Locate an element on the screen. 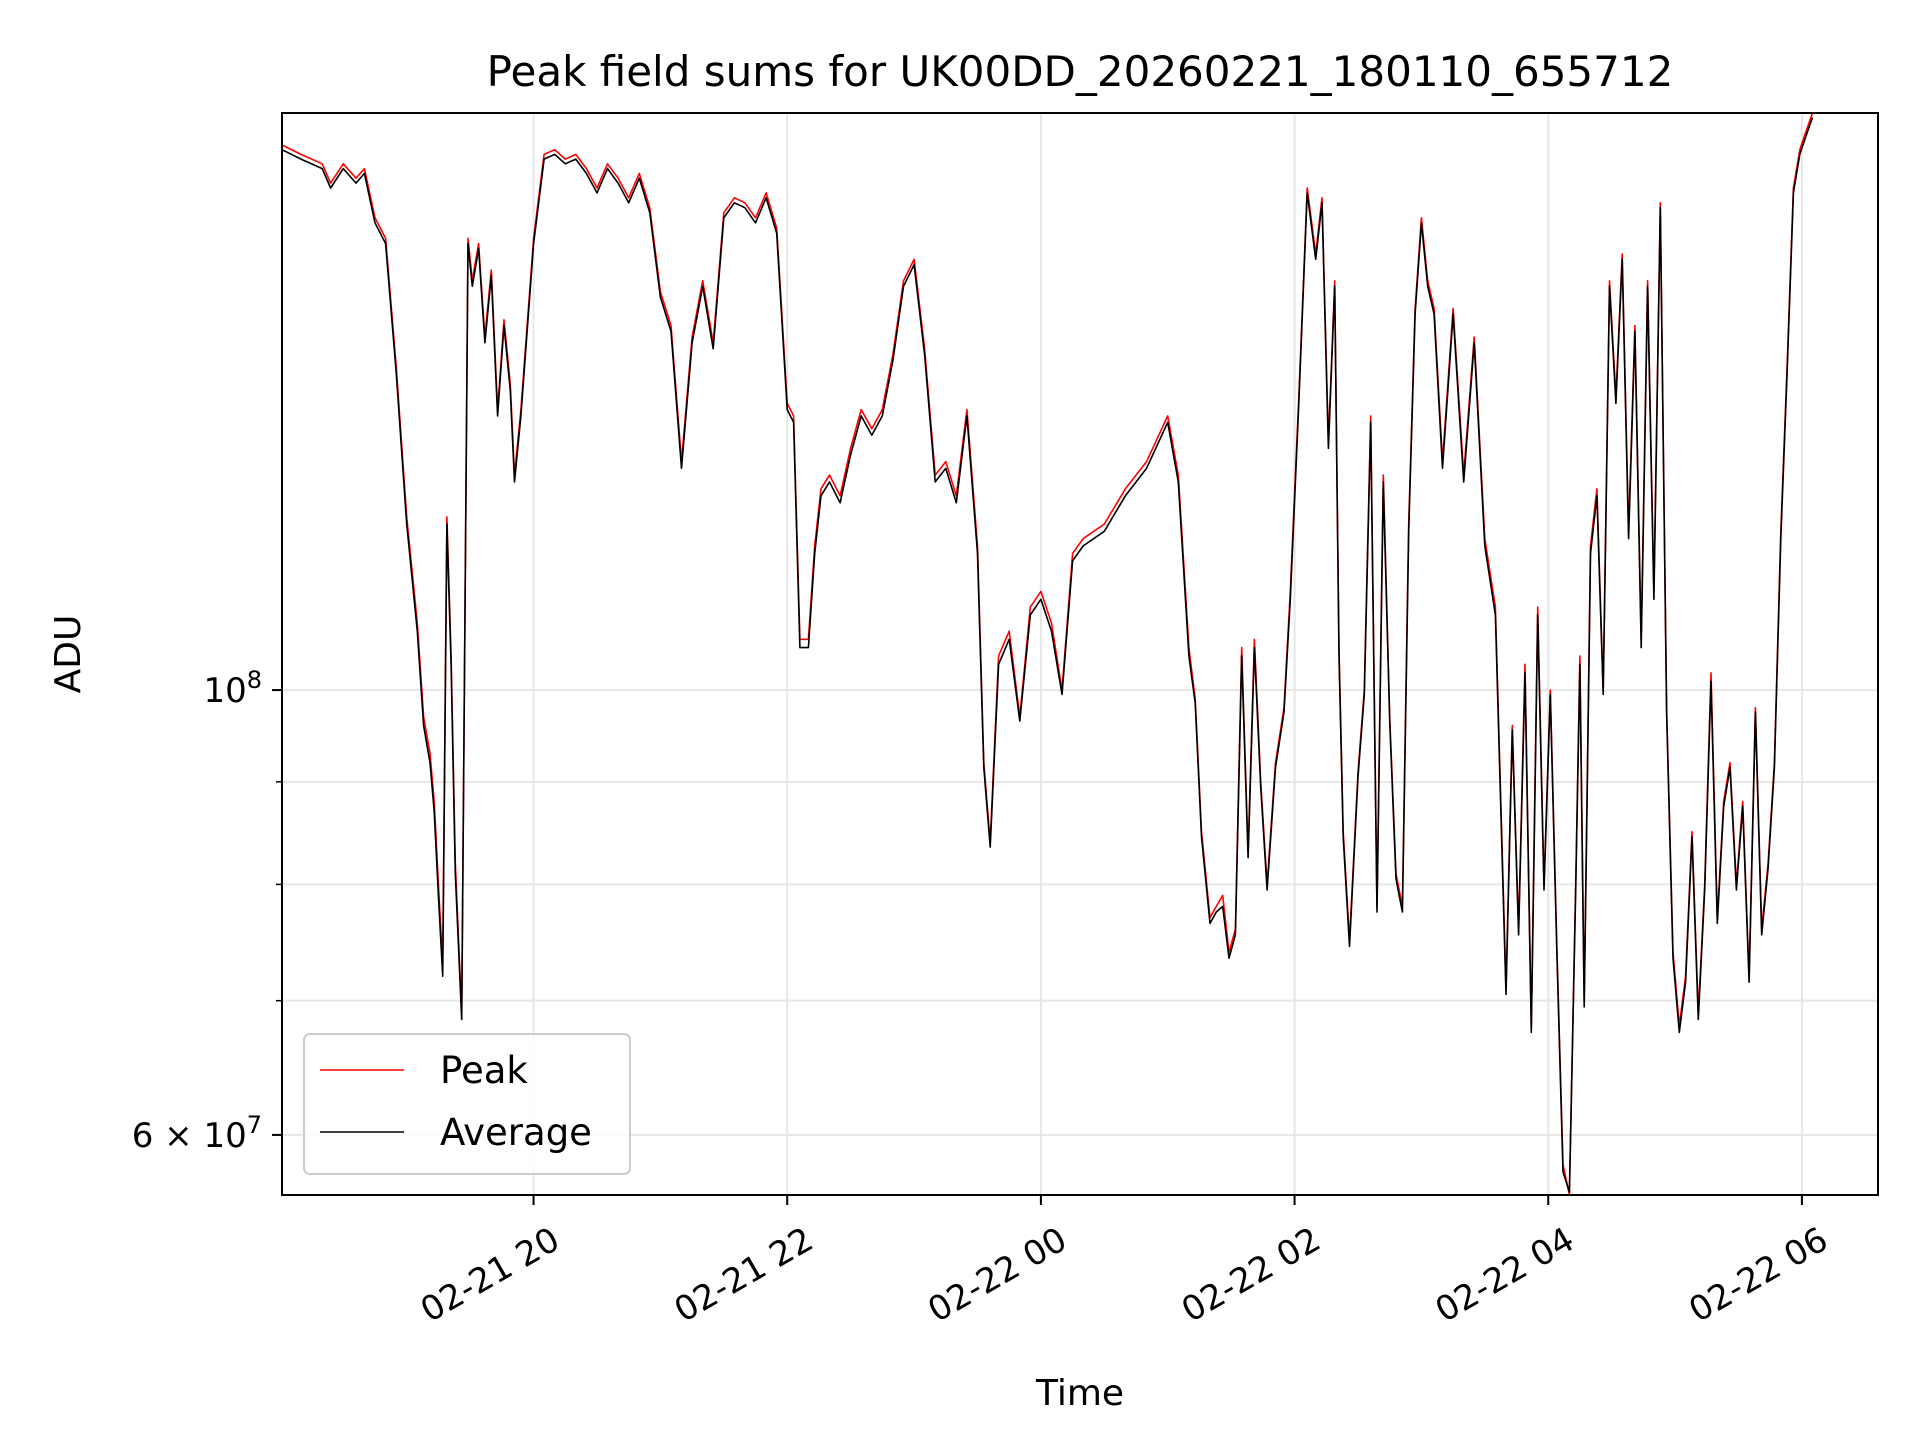 The width and height of the screenshot is (1920, 1440). legend-box is located at coordinates (467, 1104).